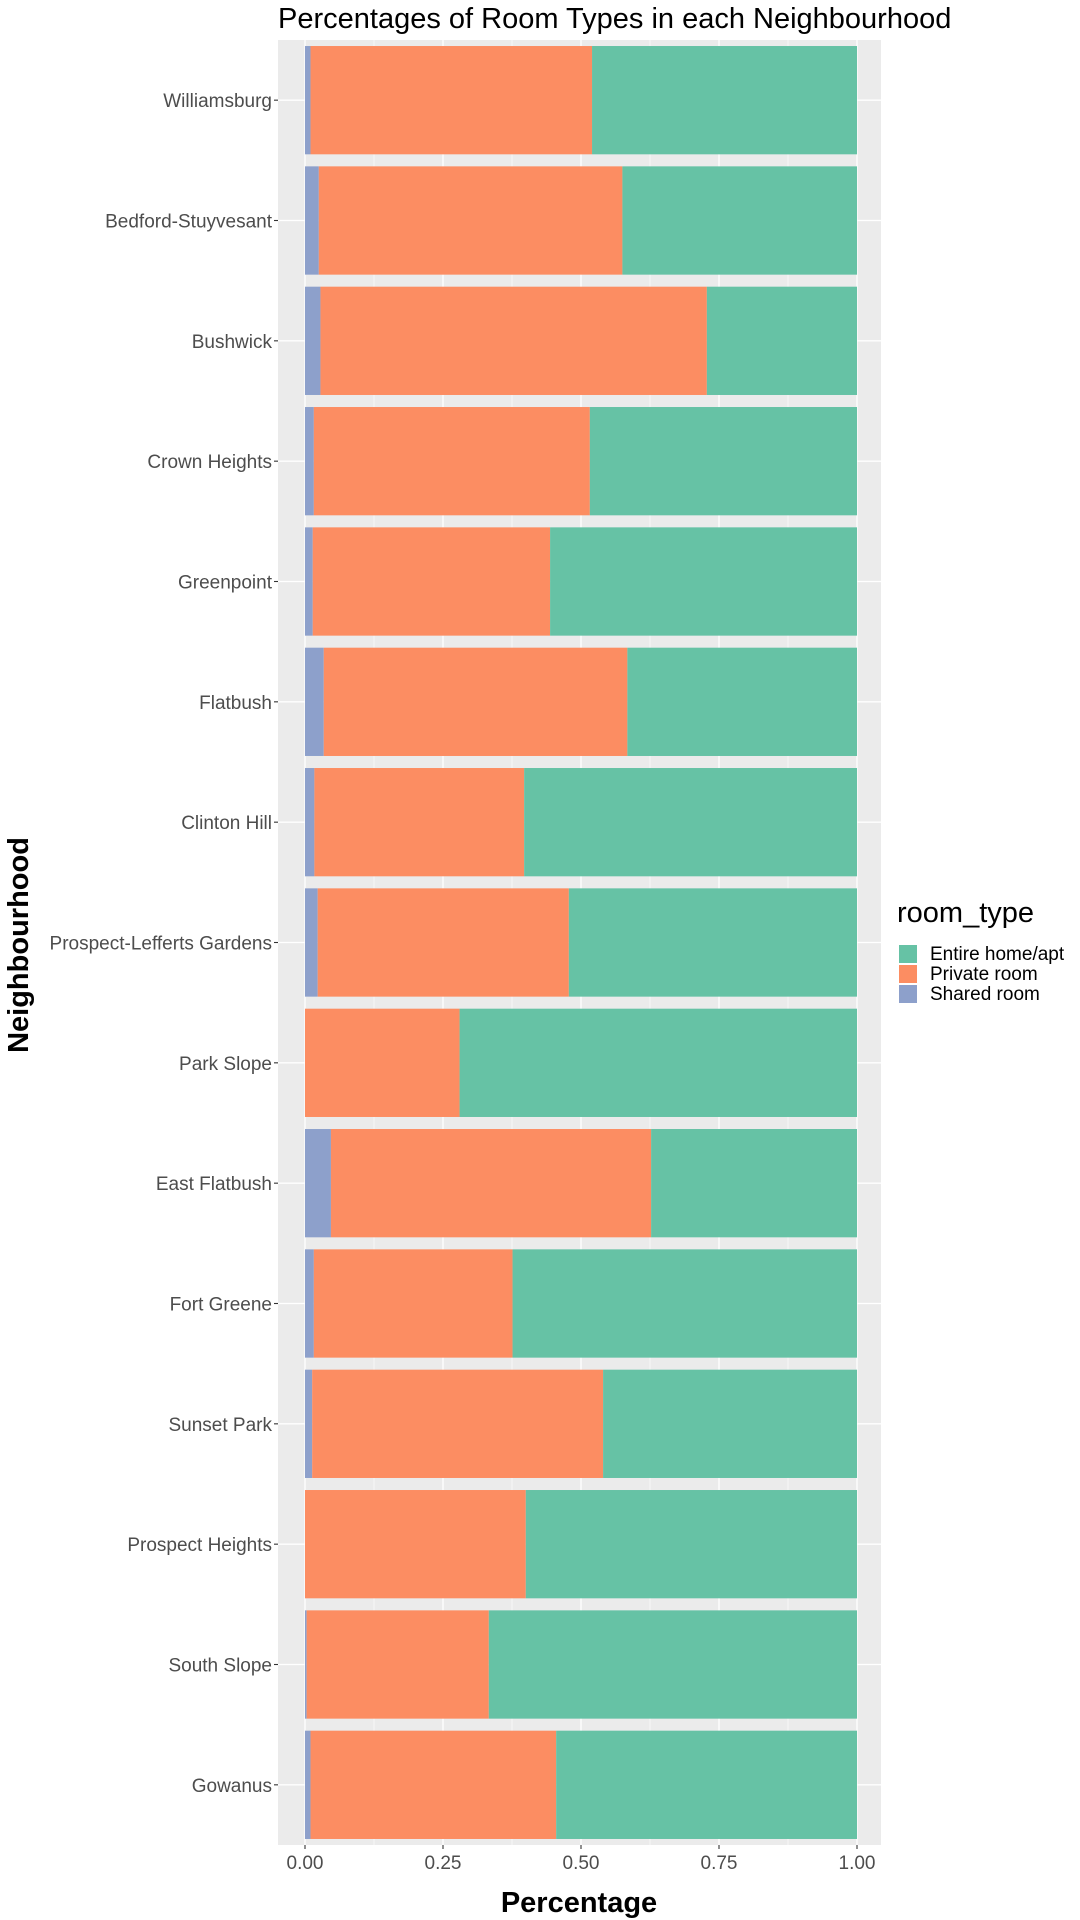  Describe the element at coordinates (19, 945) in the screenshot. I see `y-axis-title: Neighbourhood` at that location.